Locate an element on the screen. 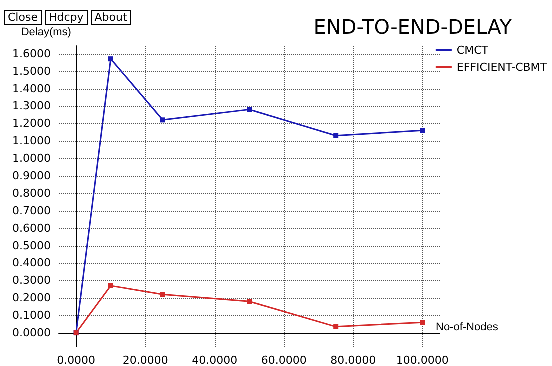 The height and width of the screenshot is (366, 552). y-tick-label: 1.5000 is located at coordinates (31, 71).